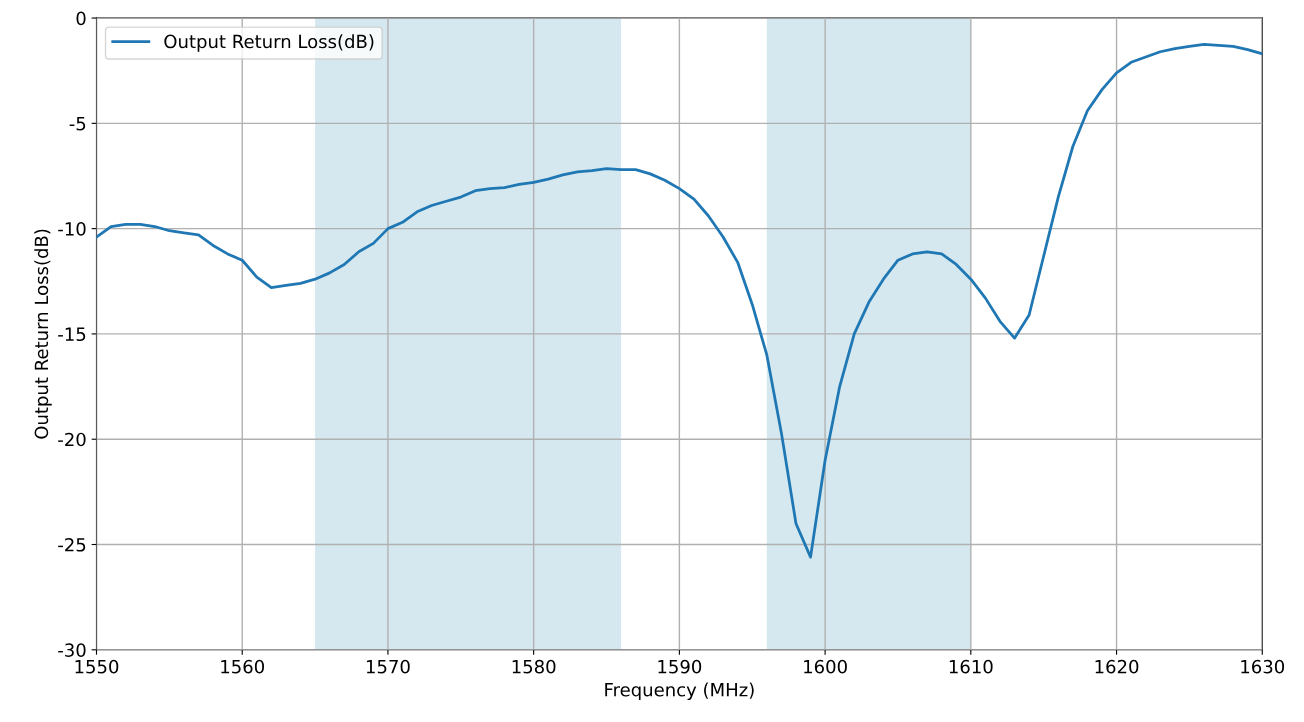  Describe the element at coordinates (680, 666) in the screenshot. I see `x-tick-label: 1590` at that location.